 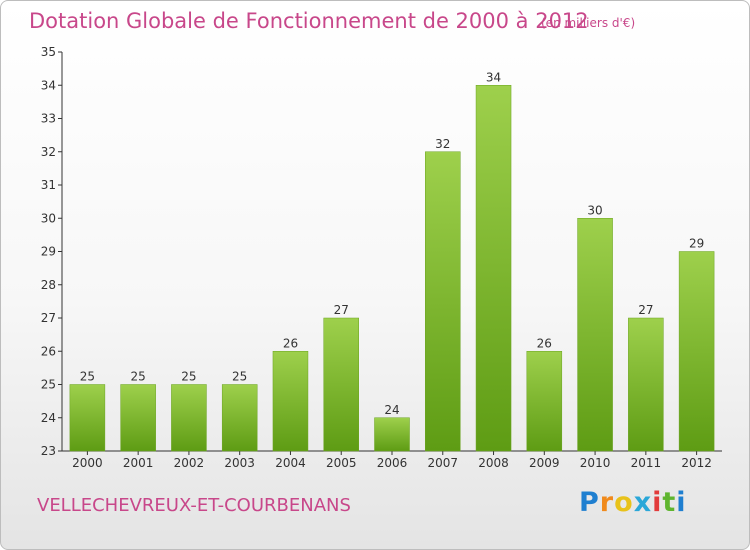 What do you see at coordinates (48, 318) in the screenshot?
I see `y-tick-label: 27` at bounding box center [48, 318].